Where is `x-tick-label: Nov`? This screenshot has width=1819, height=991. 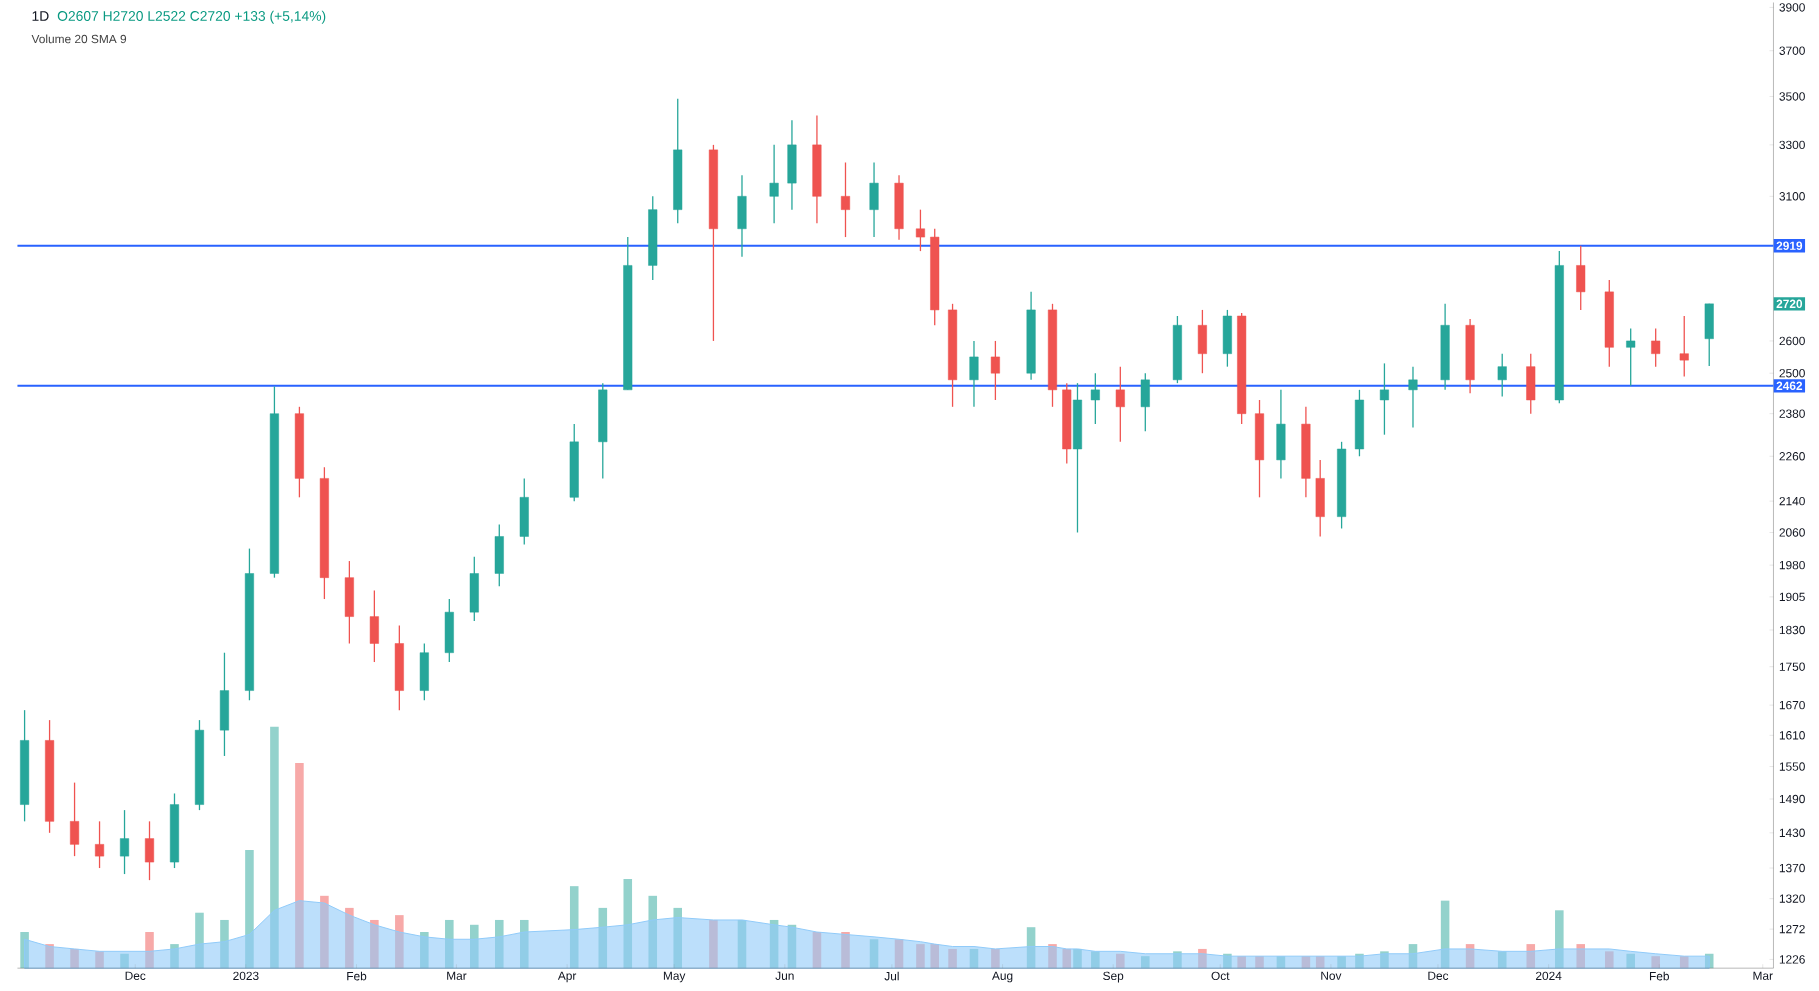
x-tick-label: Nov is located at coordinates (1331, 975).